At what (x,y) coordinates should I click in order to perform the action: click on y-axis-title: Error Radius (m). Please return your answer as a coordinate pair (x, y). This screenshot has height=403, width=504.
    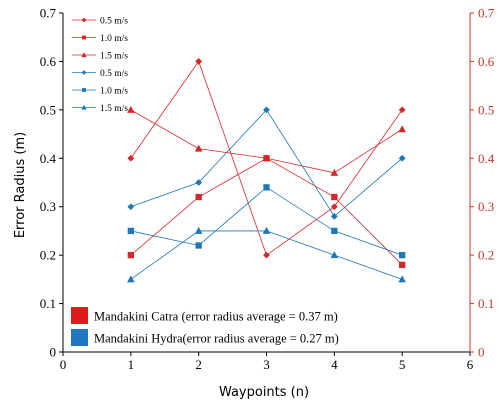
    Looking at the image, I should click on (20, 185).